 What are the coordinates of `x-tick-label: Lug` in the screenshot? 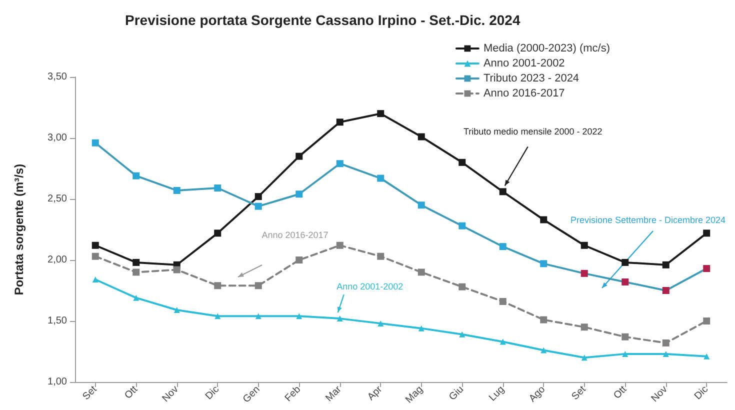 It's located at (497, 394).